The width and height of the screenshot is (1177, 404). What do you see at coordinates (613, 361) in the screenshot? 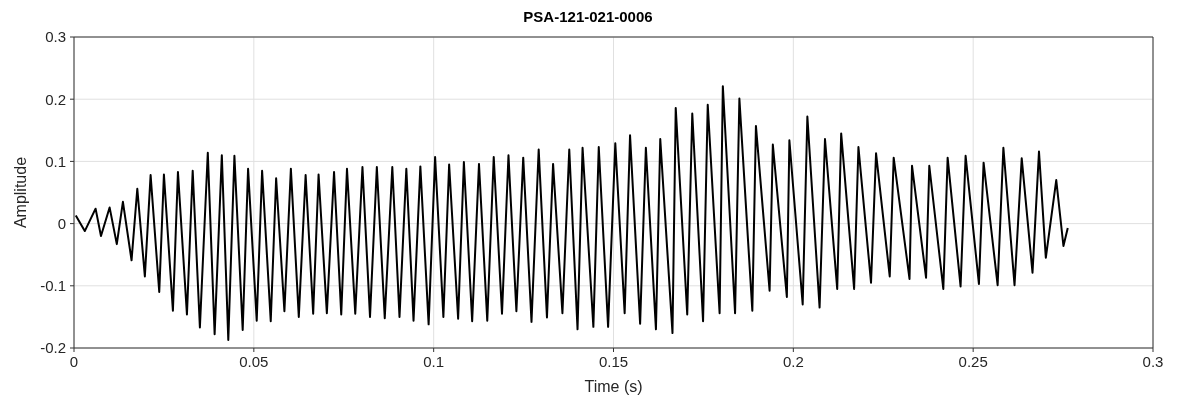
I see `x-tick-label: 0.15` at bounding box center [613, 361].